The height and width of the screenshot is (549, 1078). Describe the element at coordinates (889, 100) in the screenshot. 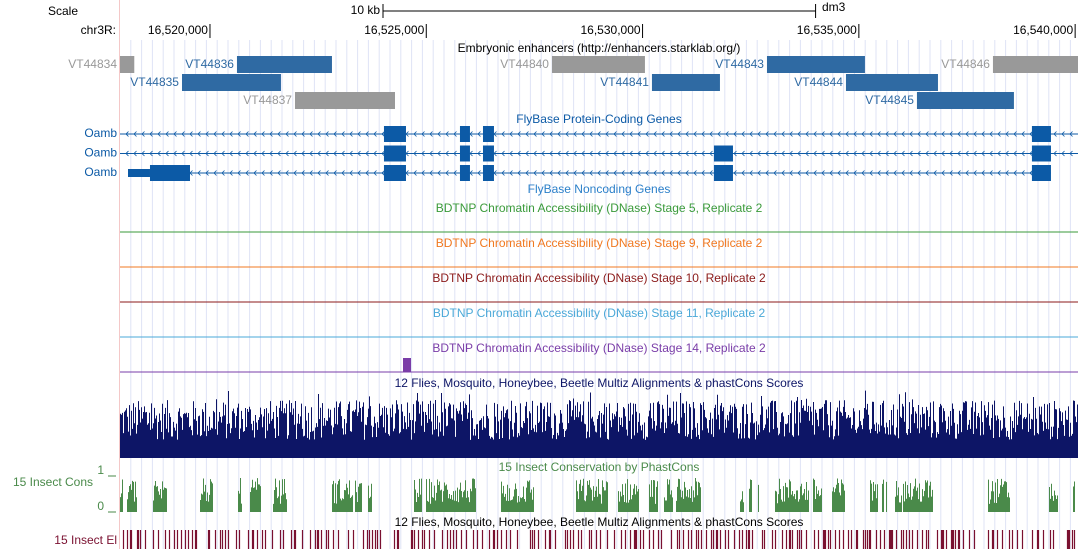

I see `enhancer-label: VT44845` at that location.